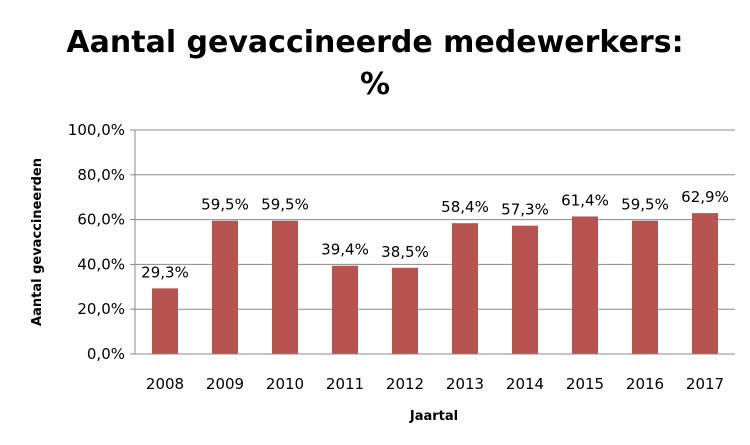 The height and width of the screenshot is (445, 750). Describe the element at coordinates (433, 416) in the screenshot. I see `x-axis-title: Jaartal` at that location.